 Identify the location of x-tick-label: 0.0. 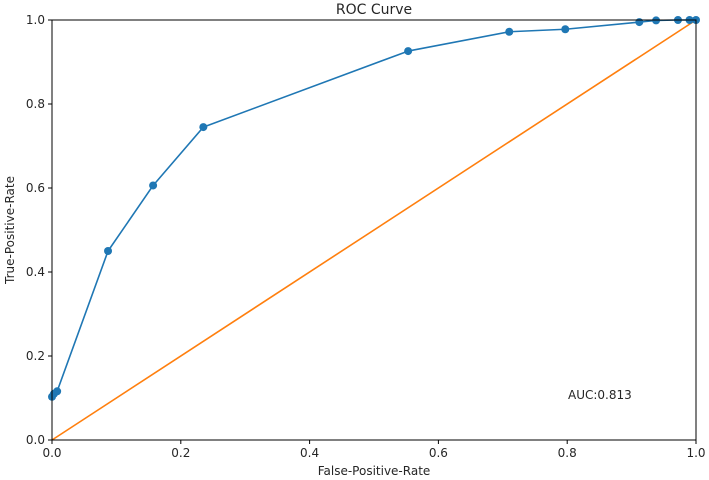
(51, 453).